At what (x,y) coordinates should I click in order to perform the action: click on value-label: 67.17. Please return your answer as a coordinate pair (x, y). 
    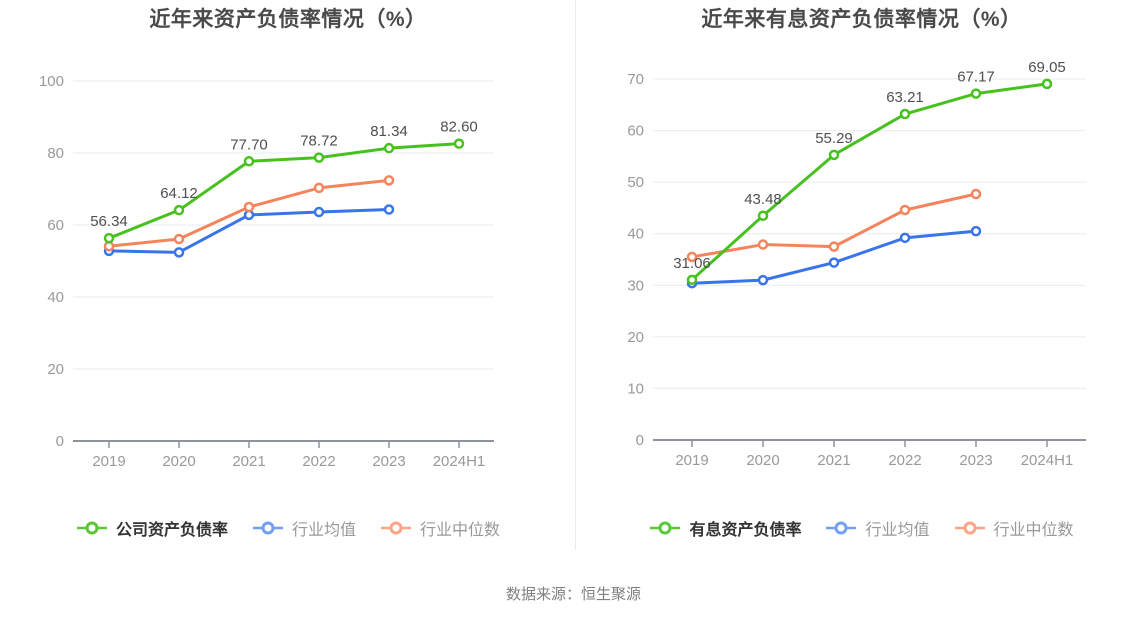
    Looking at the image, I should click on (976, 77).